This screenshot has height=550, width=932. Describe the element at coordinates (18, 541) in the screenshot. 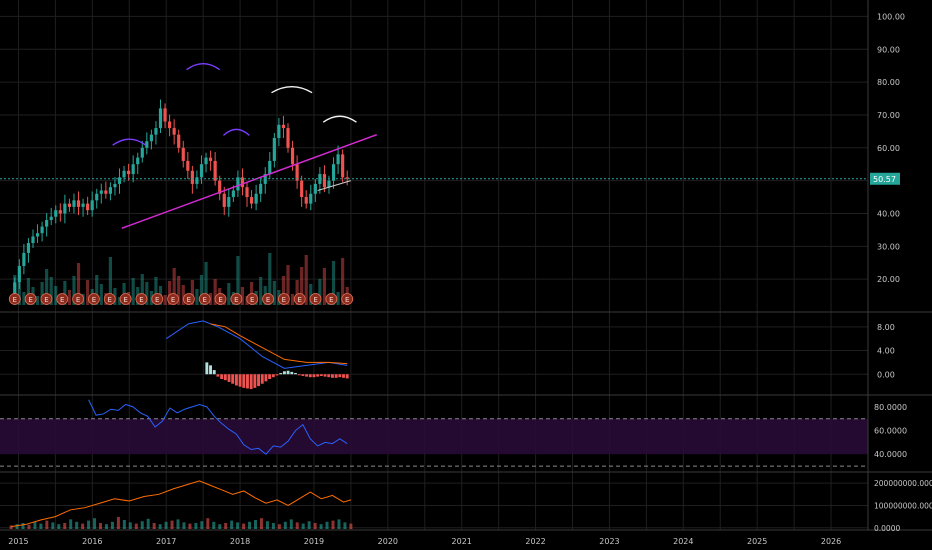

I see `time-tick-label: 2015` at that location.